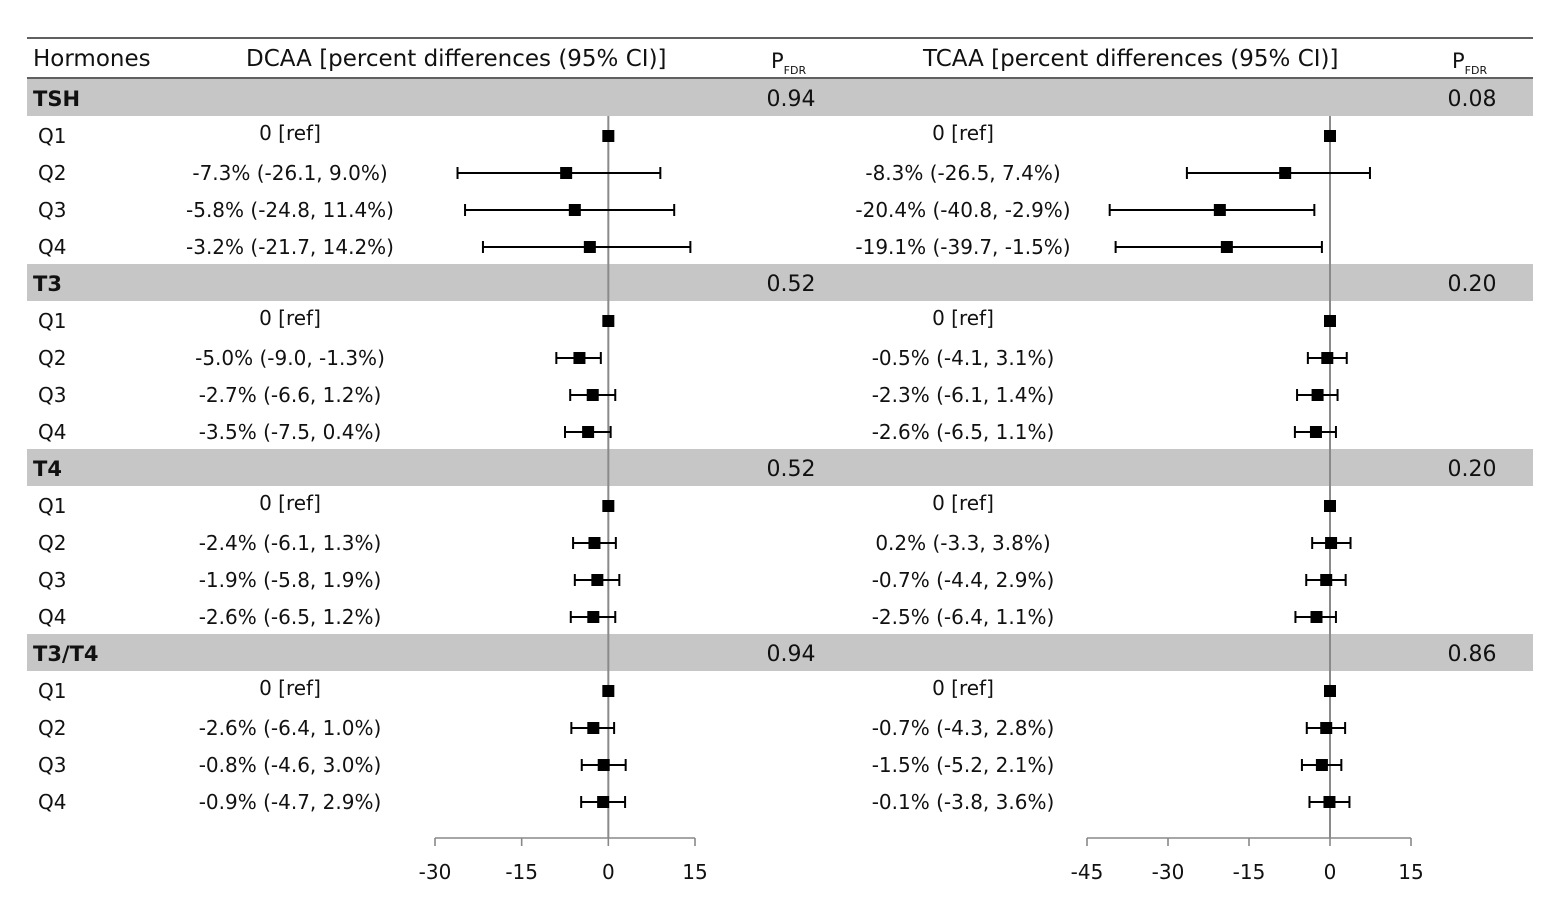 The width and height of the screenshot is (1558, 916). Describe the element at coordinates (963, 580) in the screenshot. I see `tcaa-estimate-text: -0.7% (-4.4, 2.9%)` at that location.